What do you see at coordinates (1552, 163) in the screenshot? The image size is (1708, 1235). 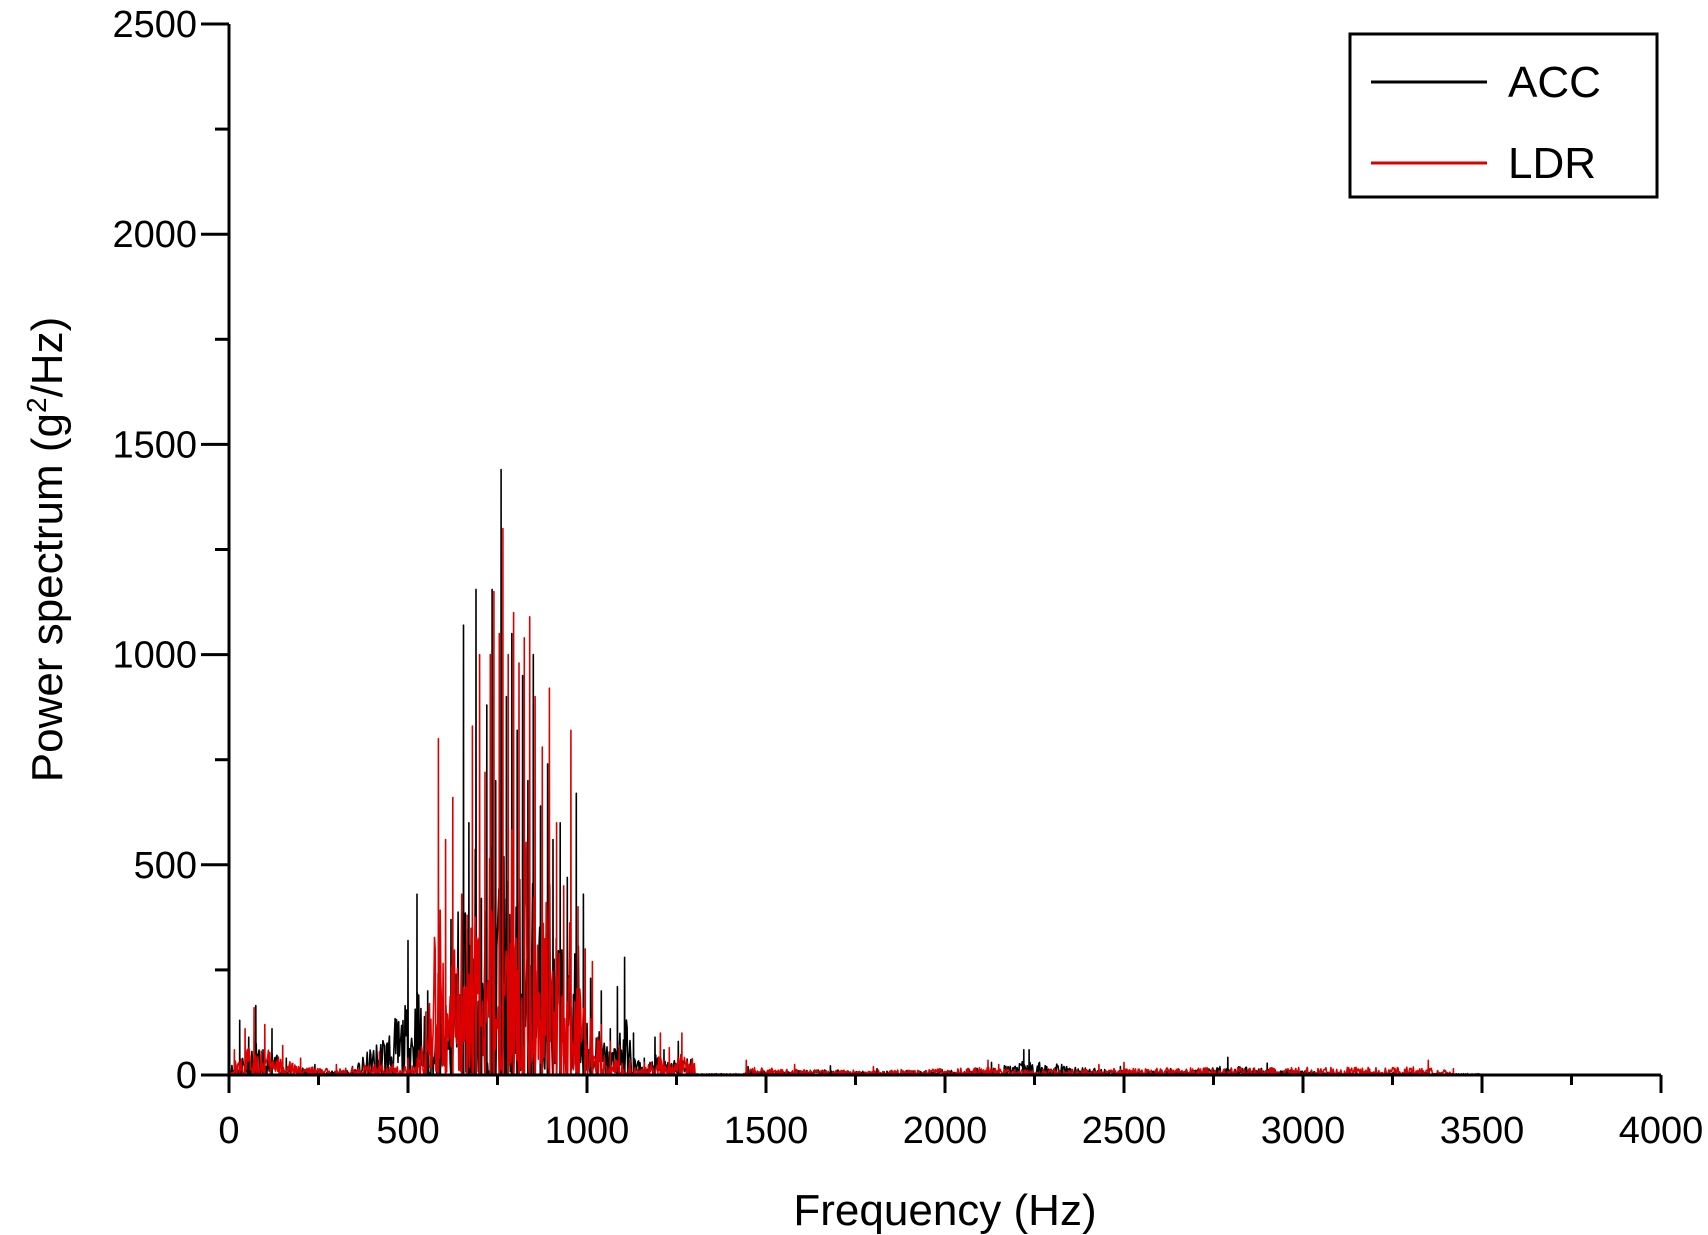 I see `legend-label-ldr: LDR` at bounding box center [1552, 163].